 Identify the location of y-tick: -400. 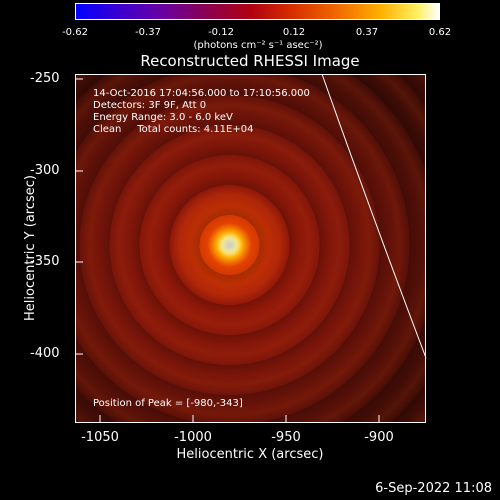
(45, 353).